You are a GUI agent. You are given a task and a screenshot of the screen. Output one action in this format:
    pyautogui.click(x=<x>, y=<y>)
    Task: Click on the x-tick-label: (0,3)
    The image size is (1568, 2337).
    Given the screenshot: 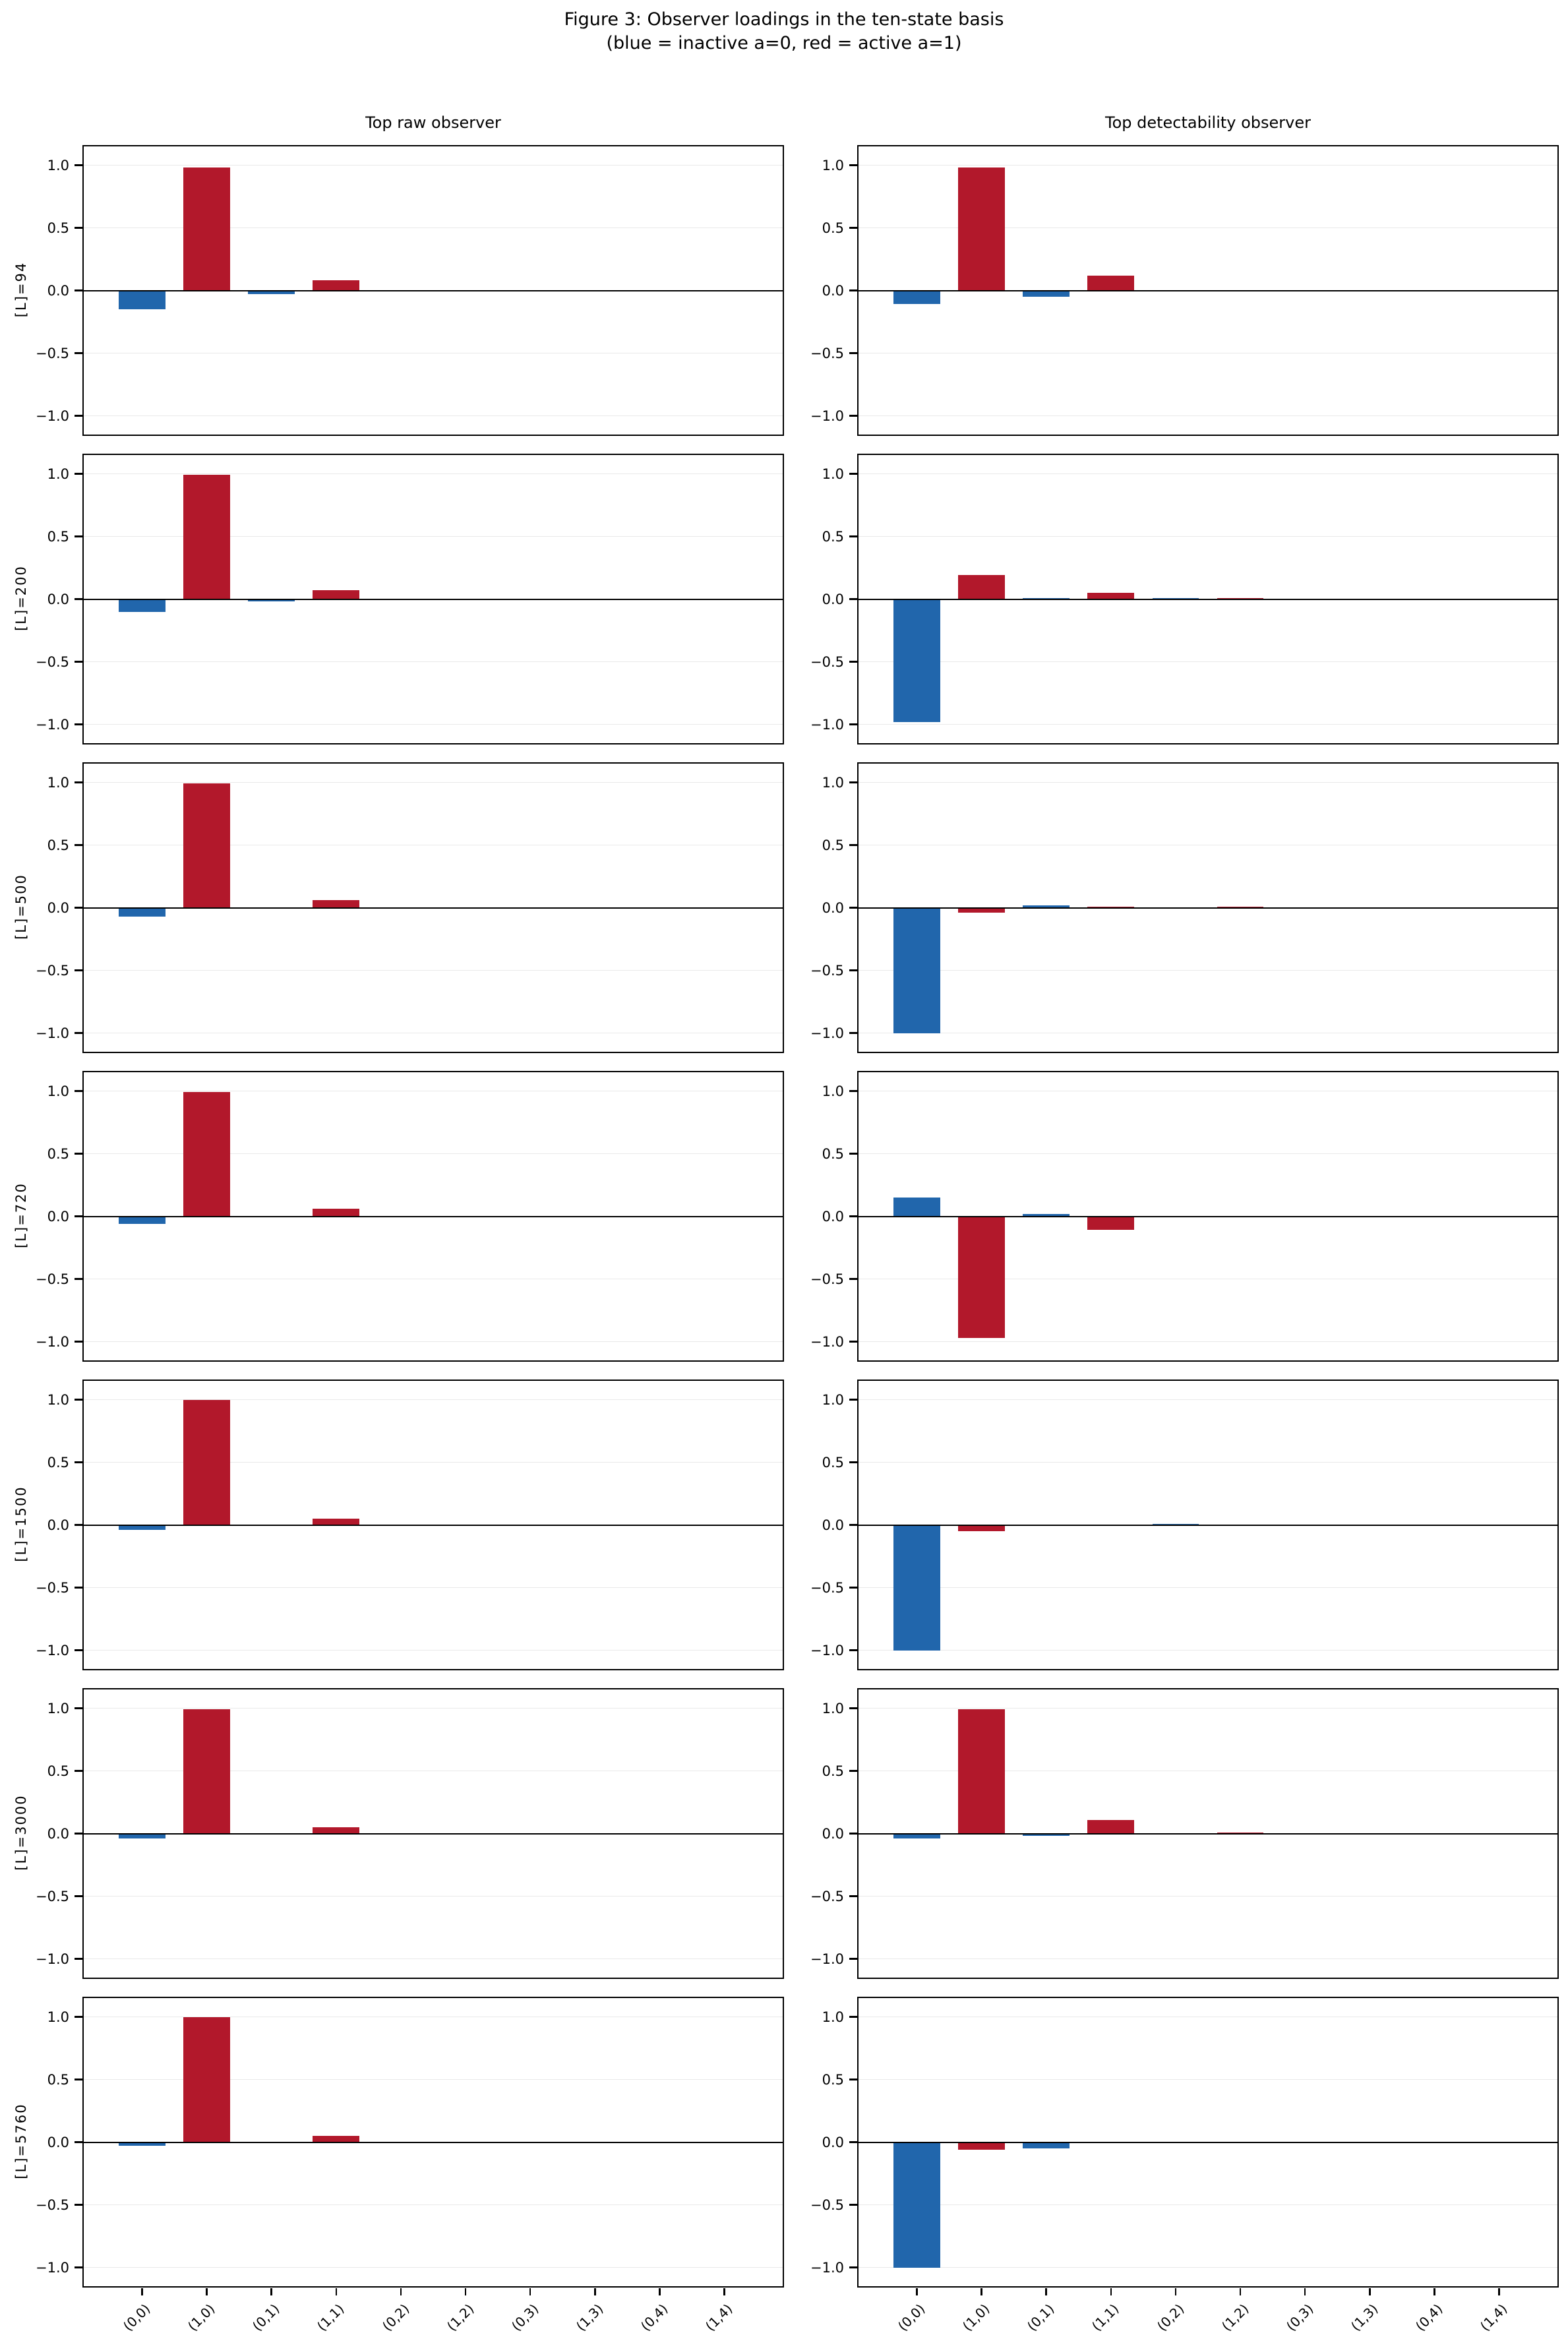 What is the action you would take?
    pyautogui.click(x=525, y=2317)
    